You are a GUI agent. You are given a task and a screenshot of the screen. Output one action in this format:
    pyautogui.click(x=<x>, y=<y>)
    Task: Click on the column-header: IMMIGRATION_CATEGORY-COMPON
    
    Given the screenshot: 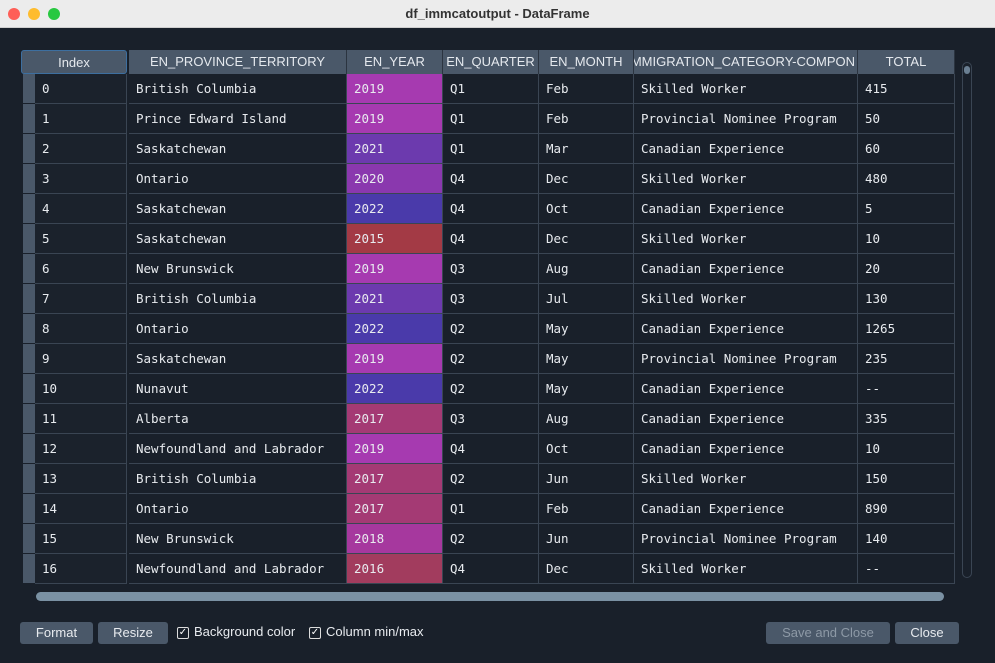 What is the action you would take?
    pyautogui.click(x=746, y=62)
    